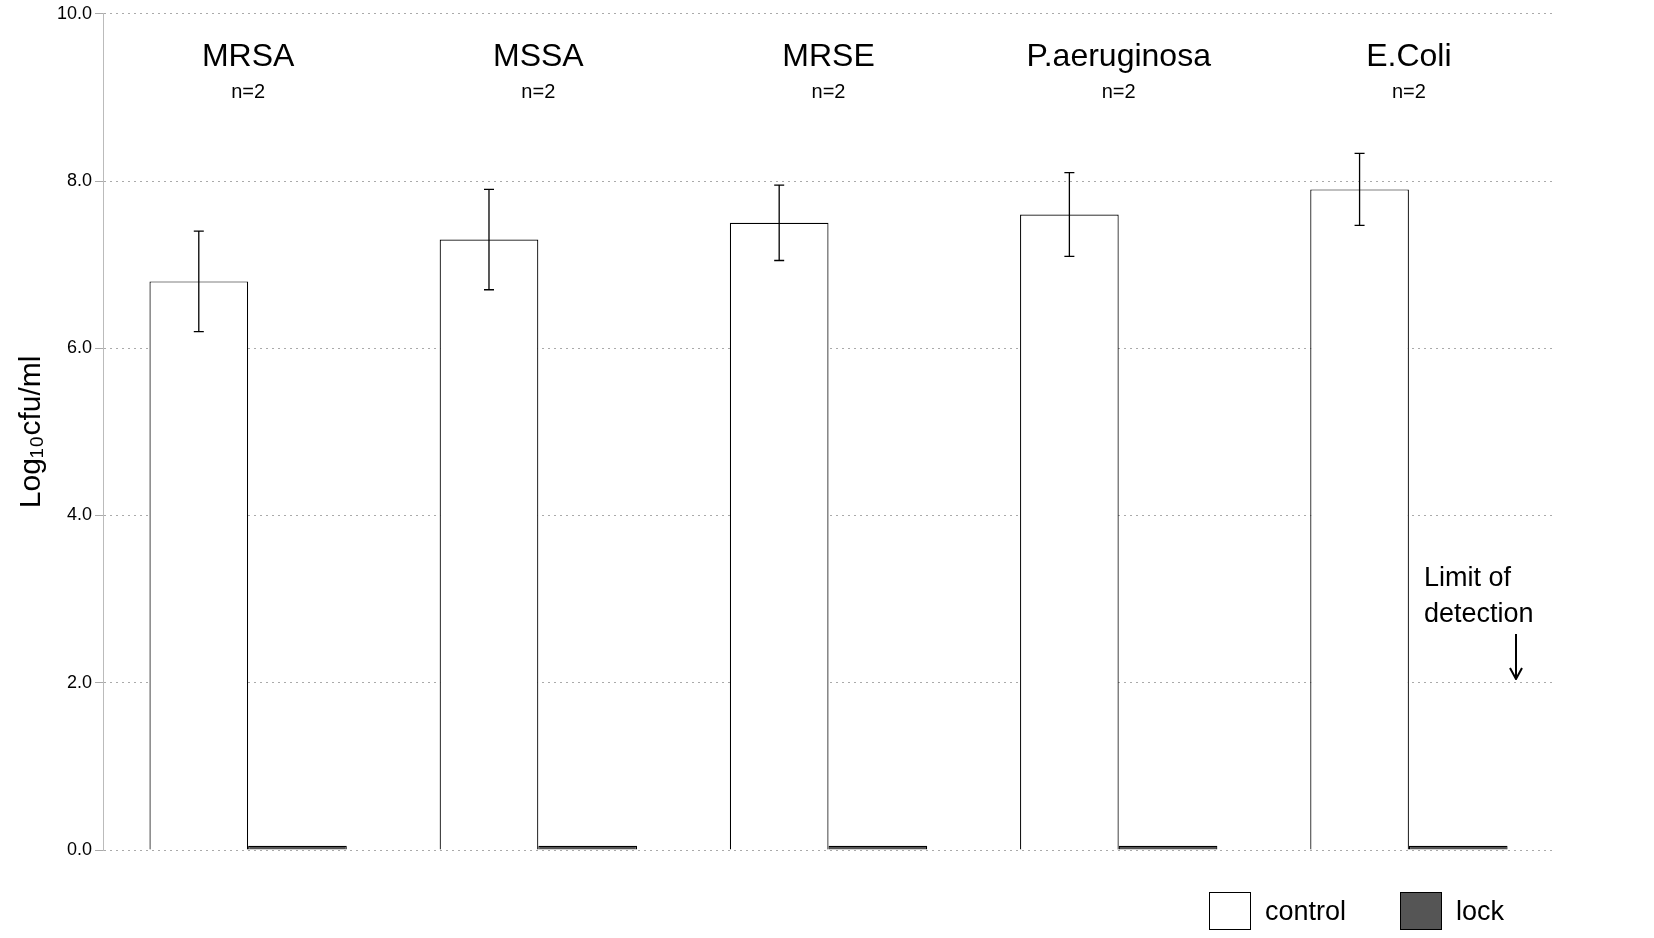 The width and height of the screenshot is (1654, 938). Describe the element at coordinates (80, 681) in the screenshot. I see `y-tick-label: 2.0` at that location.